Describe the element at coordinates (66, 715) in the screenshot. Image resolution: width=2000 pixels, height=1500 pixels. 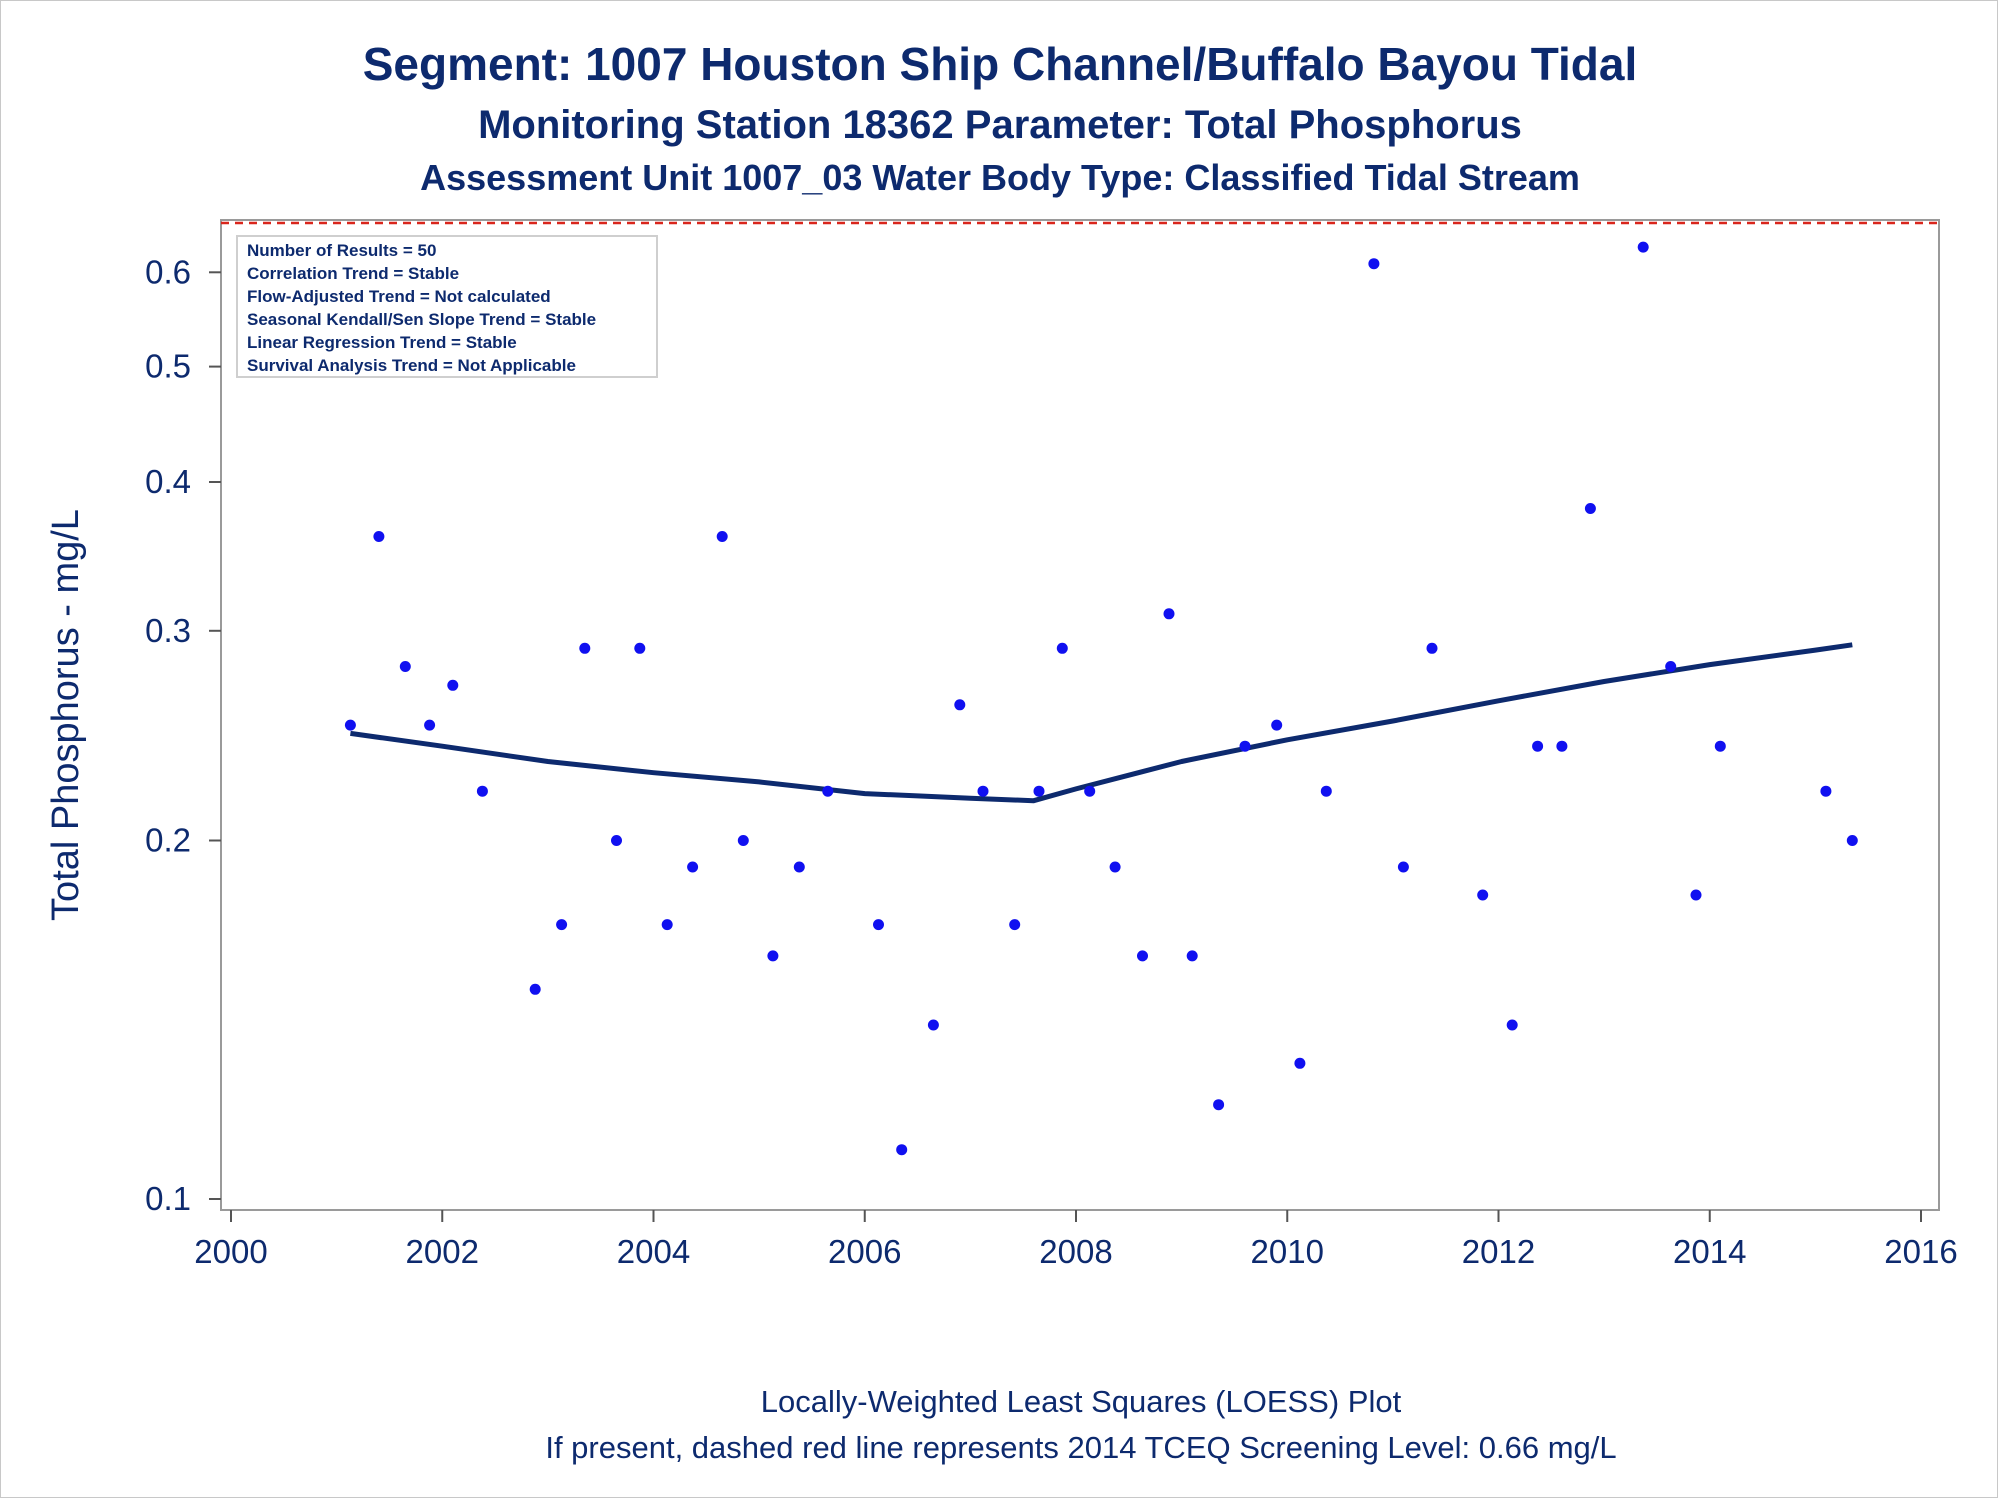
I see `y-axis-label: Total Phosphorus - mg/L` at that location.